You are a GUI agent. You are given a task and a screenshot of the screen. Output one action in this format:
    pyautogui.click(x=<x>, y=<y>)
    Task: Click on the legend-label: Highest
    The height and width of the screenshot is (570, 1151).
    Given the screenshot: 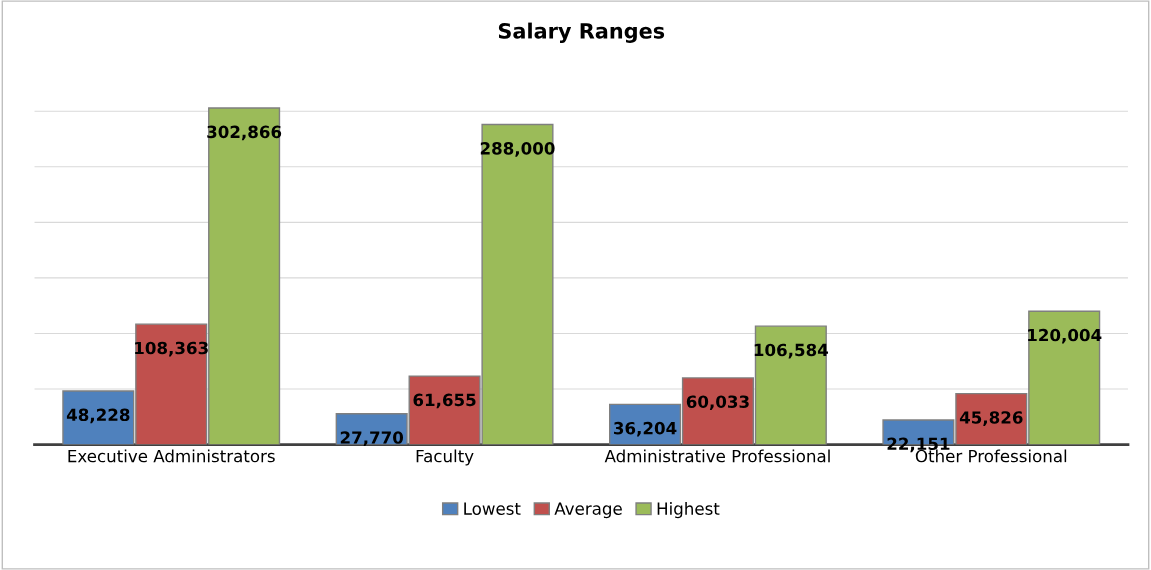 What is the action you would take?
    pyautogui.click(x=688, y=510)
    